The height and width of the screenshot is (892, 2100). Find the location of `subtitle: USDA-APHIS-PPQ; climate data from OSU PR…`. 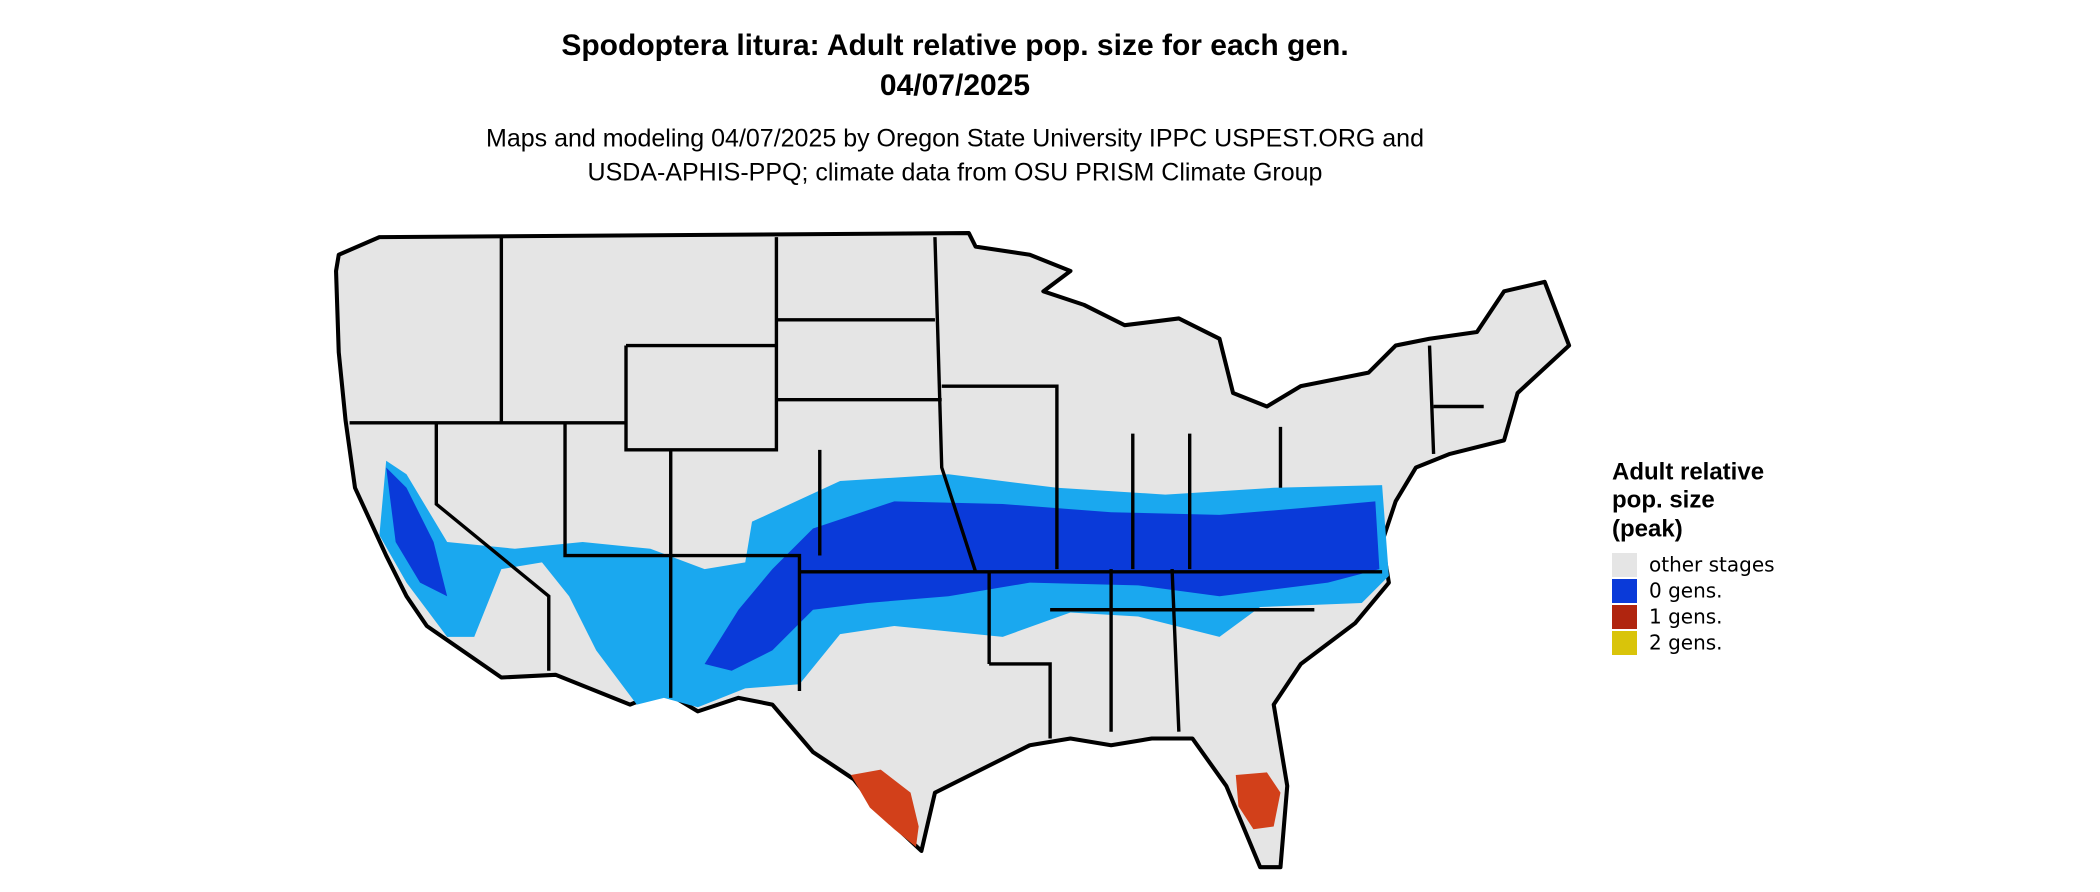

subtitle: USDA-APHIS-PPQ; climate data from OSU PR… is located at coordinates (955, 173).